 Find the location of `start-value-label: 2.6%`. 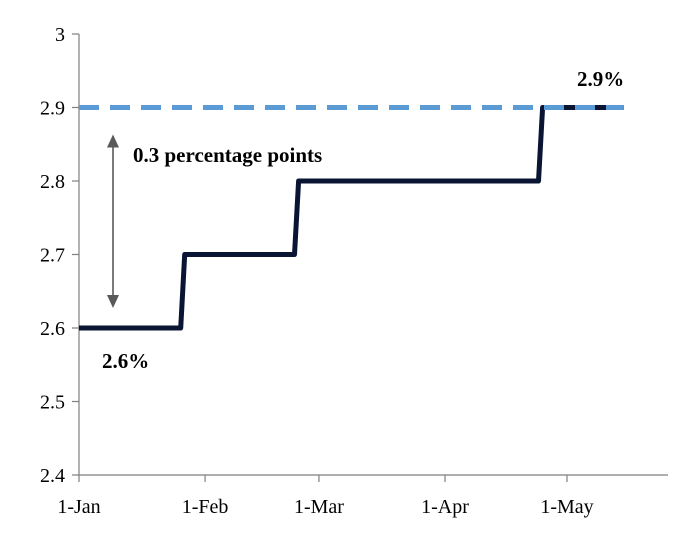

start-value-label: 2.6% is located at coordinates (125, 361).